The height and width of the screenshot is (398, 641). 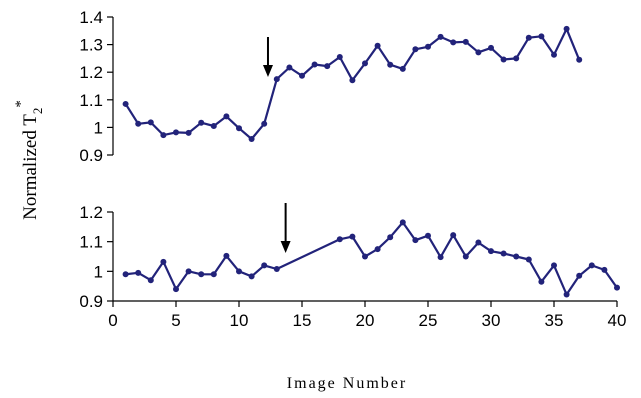 I want to click on y-axis-title: Normalized T2*, so click(x=29, y=160).